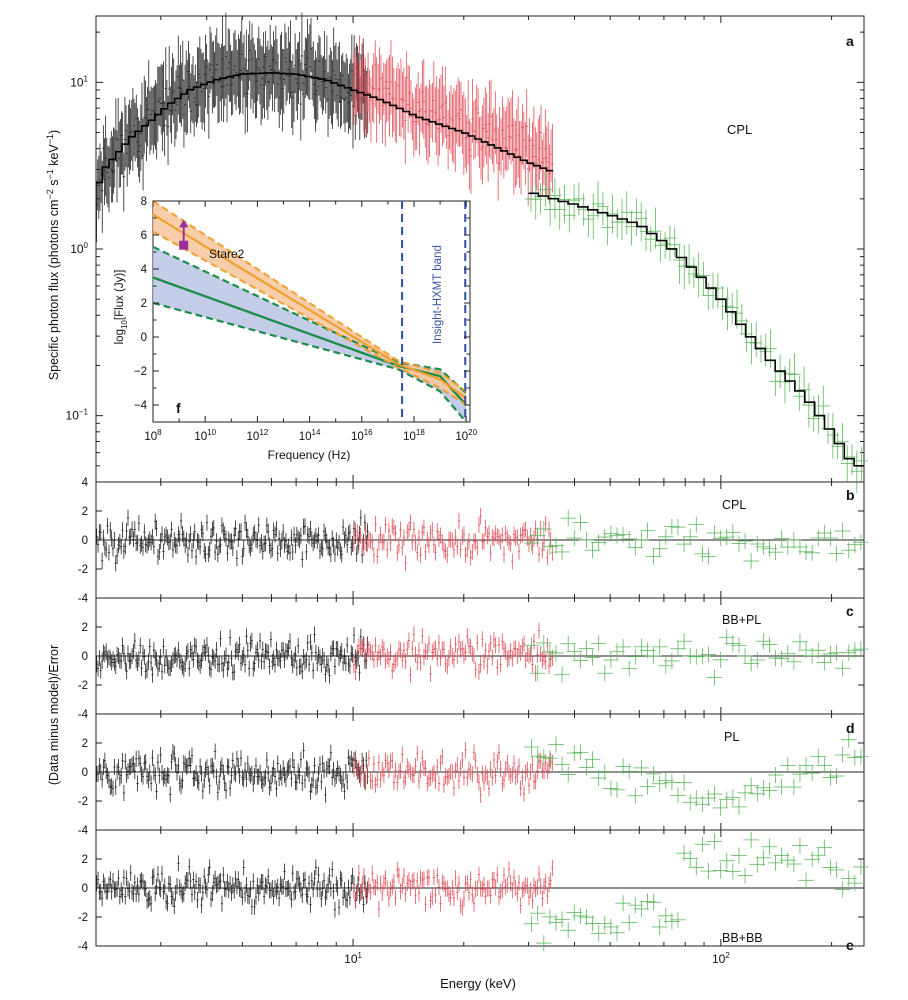 This screenshot has width=908, height=1000. I want to click on green-lower-dashed, so click(310, 362).